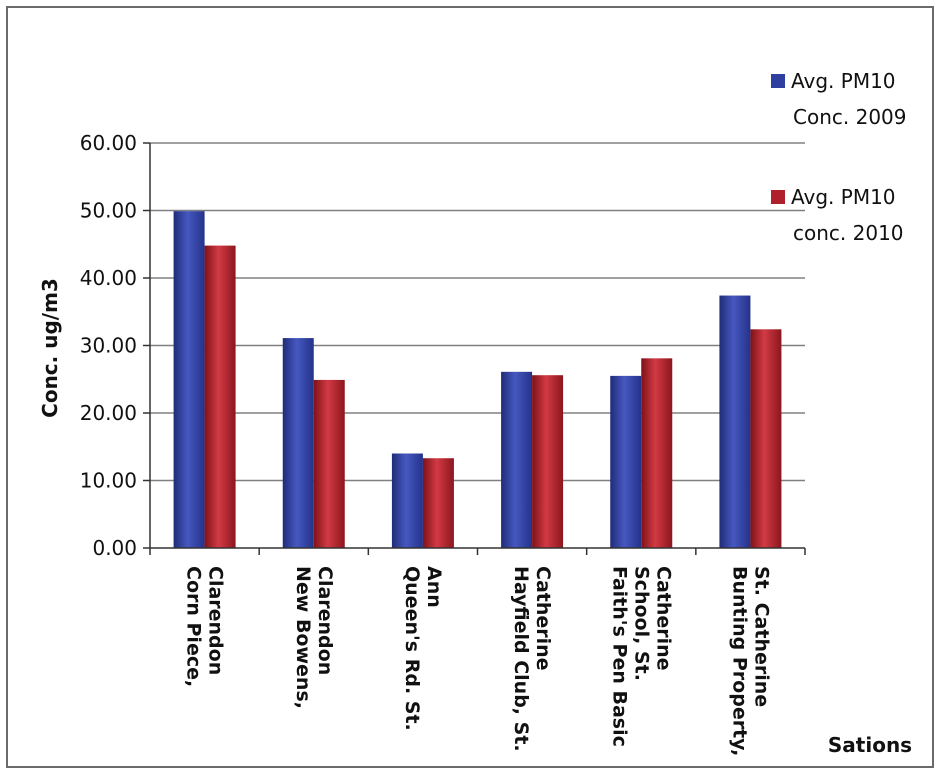 The width and height of the screenshot is (942, 776). I want to click on y-tick-labels: 0.00 10.00 20.00 30.00 40.00 50.00 60.00, so click(108, 345).